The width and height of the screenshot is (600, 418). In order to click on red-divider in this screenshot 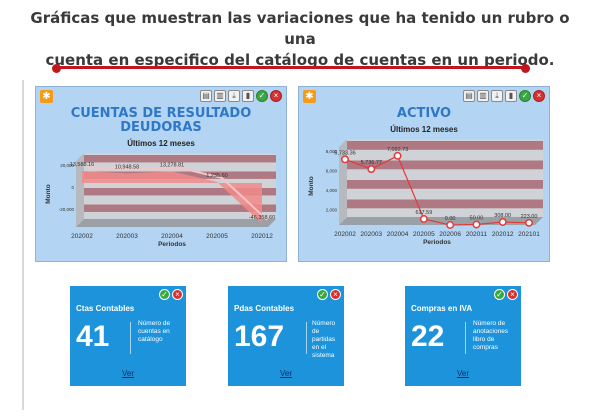, I will do `click(291, 67)`.